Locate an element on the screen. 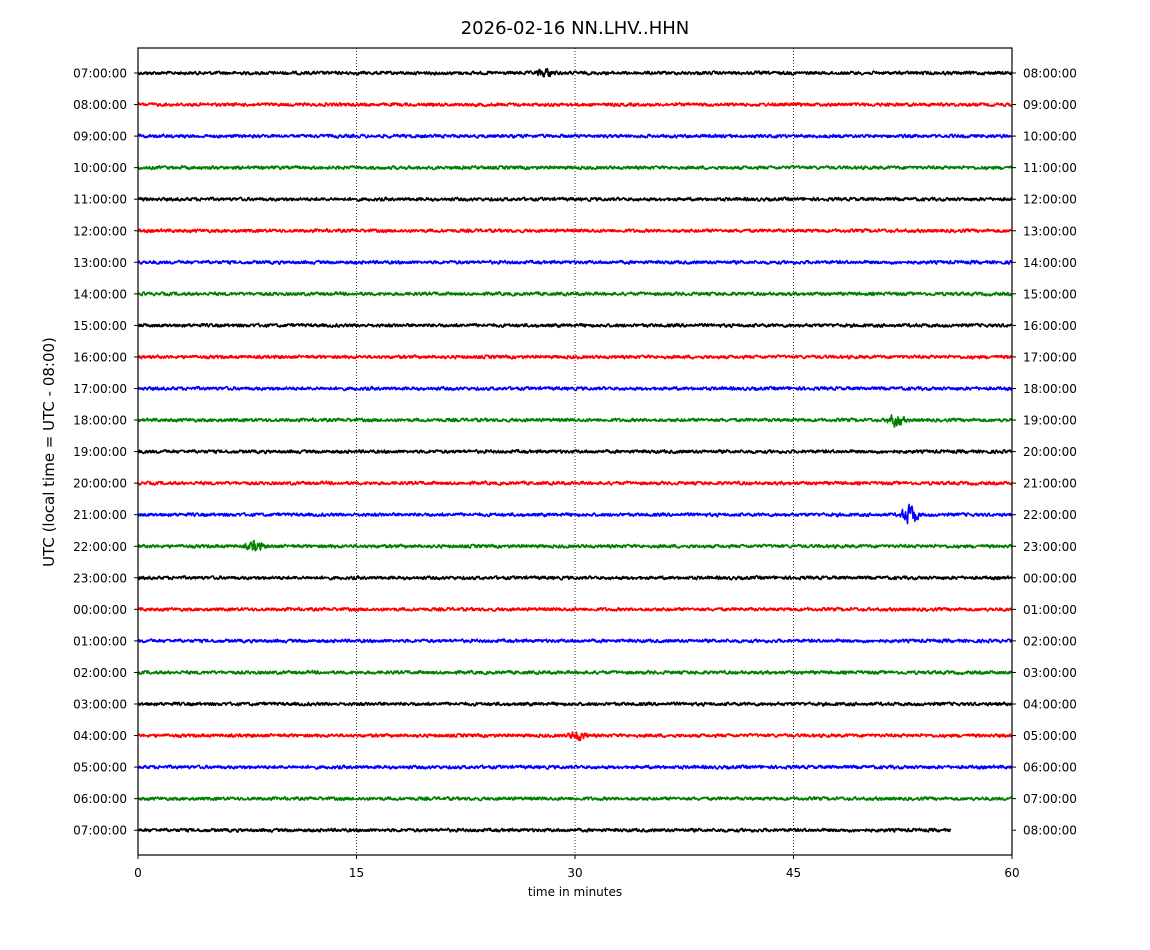 This screenshot has width=1150, height=950. left-tick-label-4: 11:00:00 is located at coordinates (100, 200).